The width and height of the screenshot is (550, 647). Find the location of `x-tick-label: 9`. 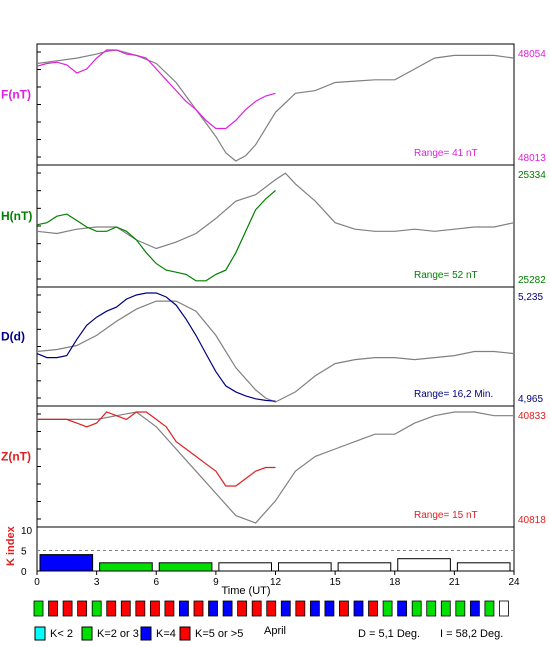

x-tick-label: 9 is located at coordinates (216, 582).